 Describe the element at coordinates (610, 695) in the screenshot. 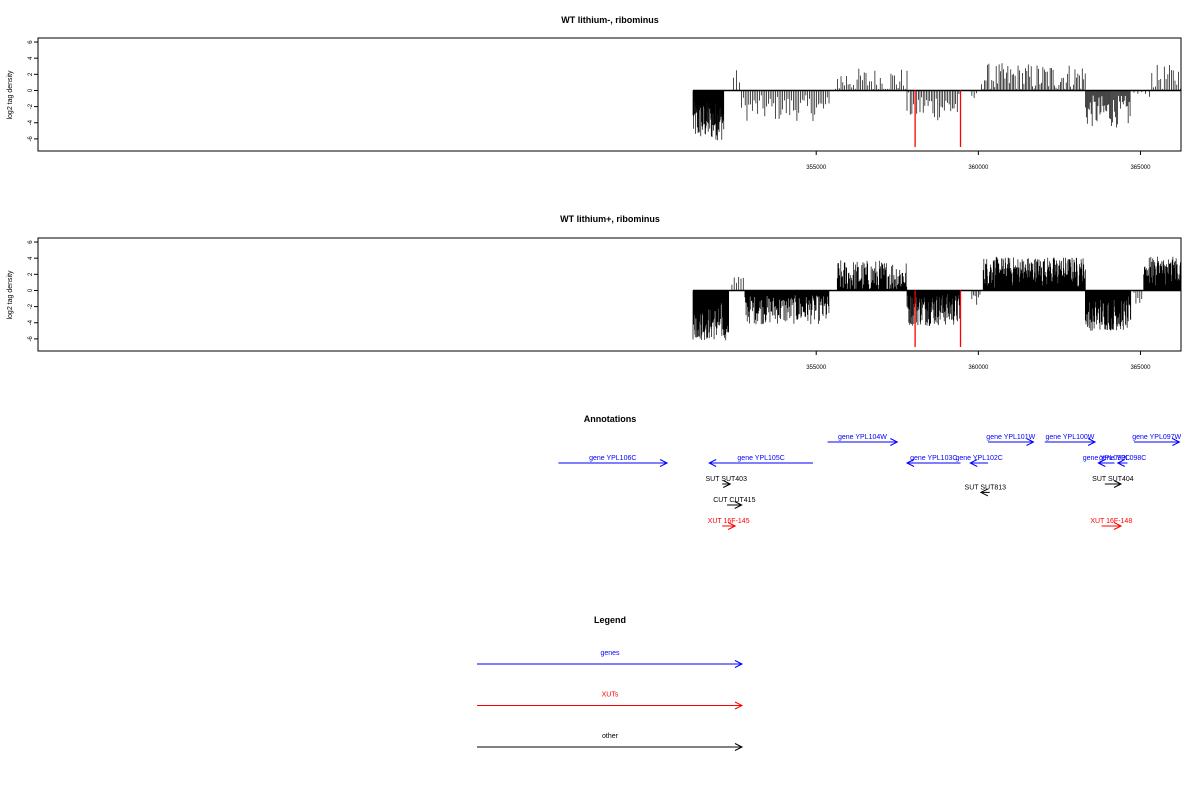

I see `legend-label: XUTs` at that location.